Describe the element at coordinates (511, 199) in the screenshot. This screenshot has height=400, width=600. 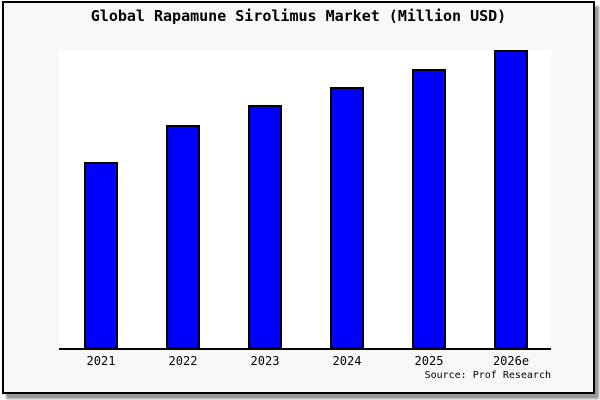
I see `bar-2026e` at that location.